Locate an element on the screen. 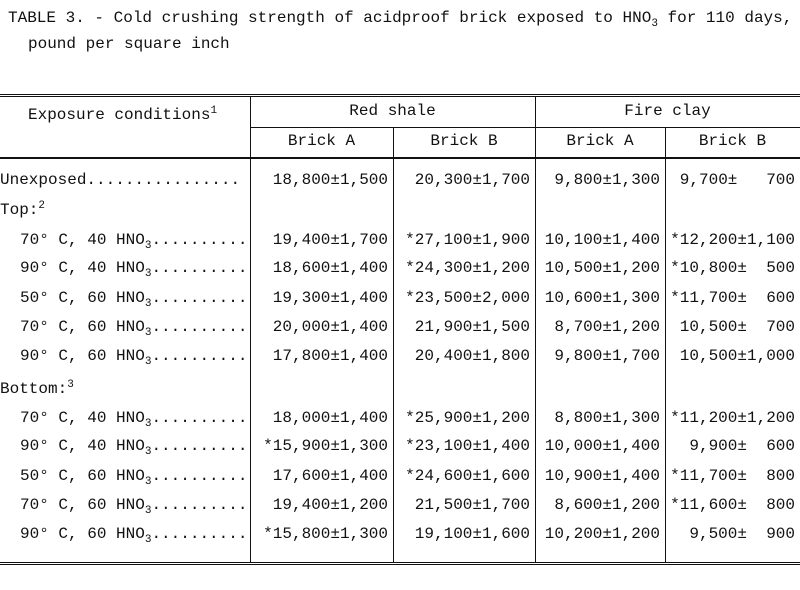 The height and width of the screenshot is (590, 800). cell: 10,900±1,400 is located at coordinates (602, 476).